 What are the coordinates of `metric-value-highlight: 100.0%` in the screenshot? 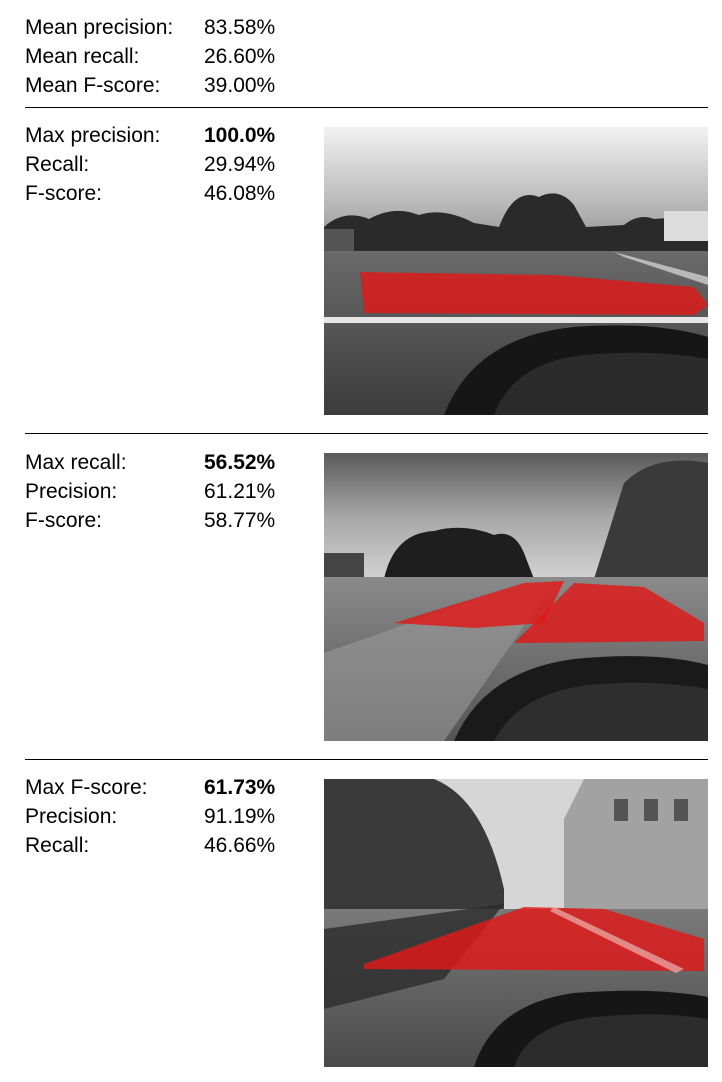 It's located at (240, 135).